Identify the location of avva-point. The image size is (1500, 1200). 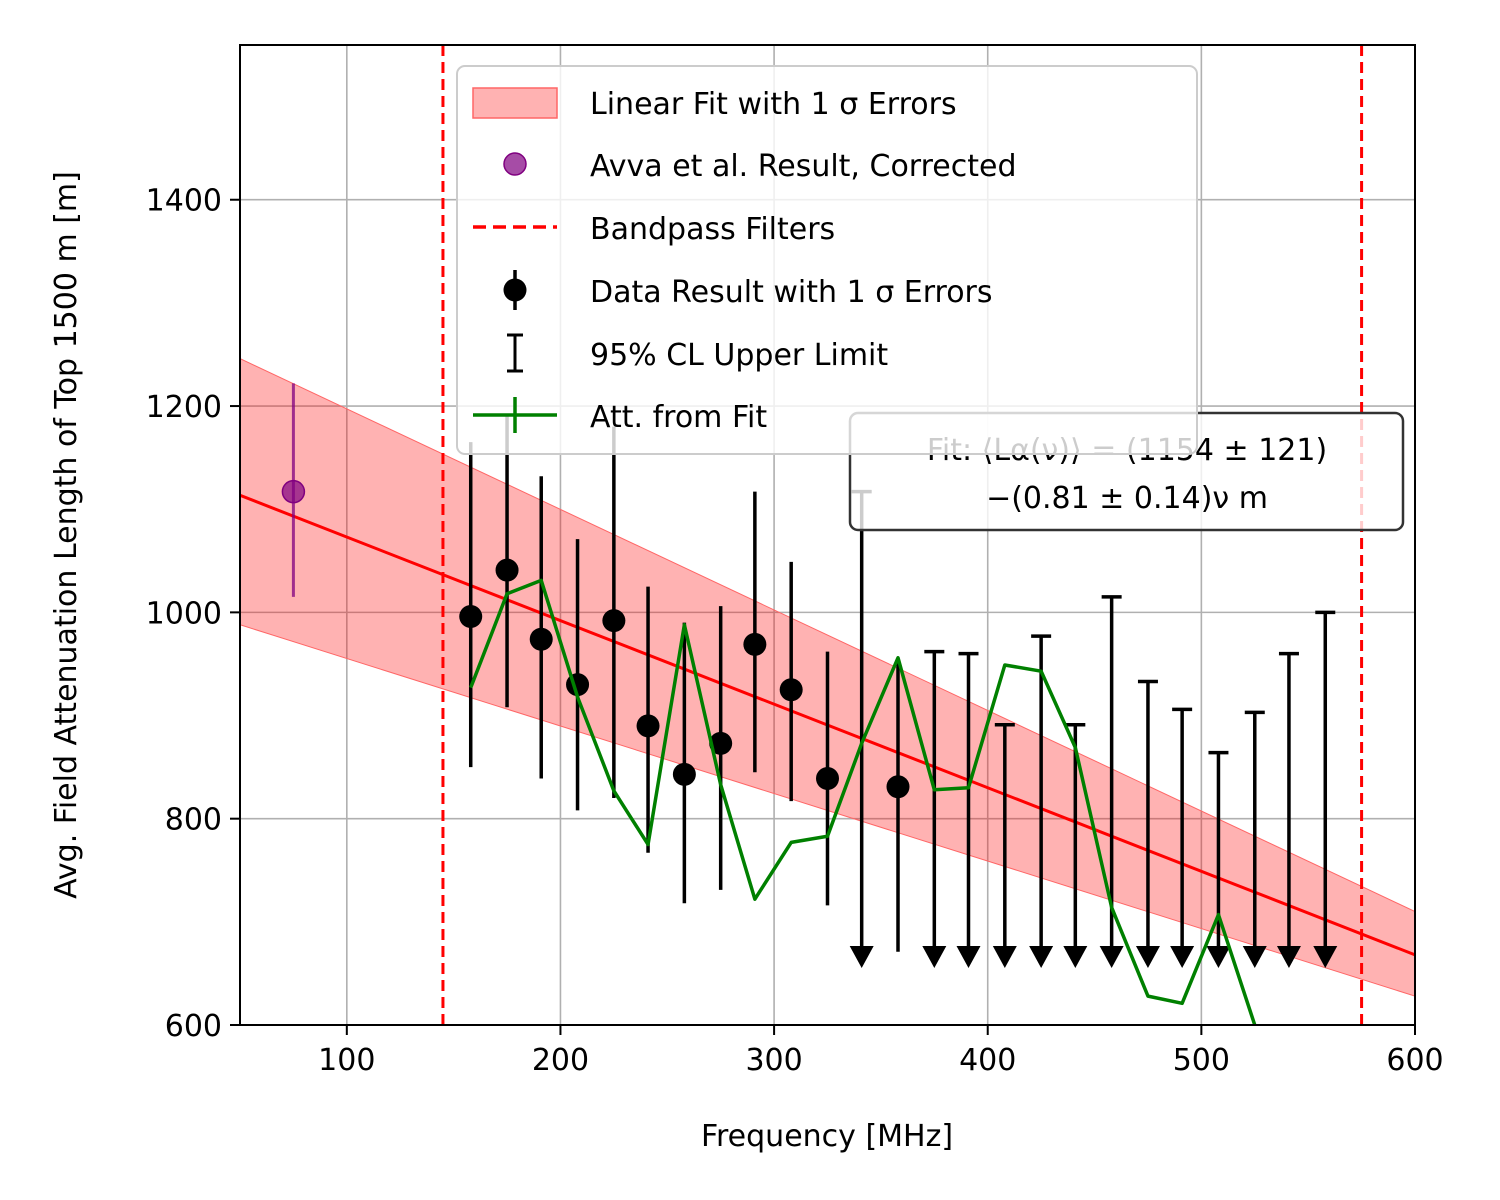
(293, 491).